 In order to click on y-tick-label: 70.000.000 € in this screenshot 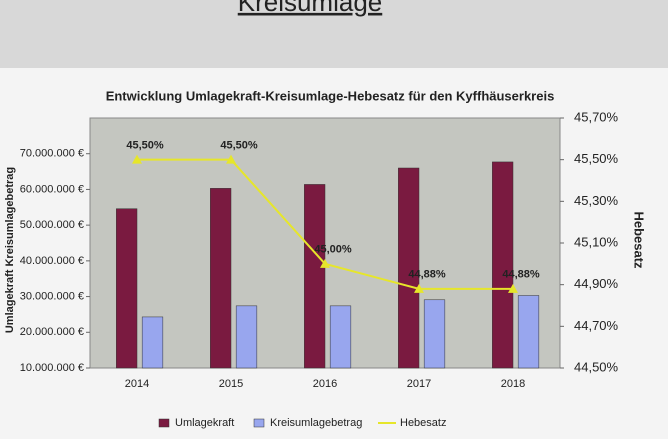, I will do `click(52, 154)`.